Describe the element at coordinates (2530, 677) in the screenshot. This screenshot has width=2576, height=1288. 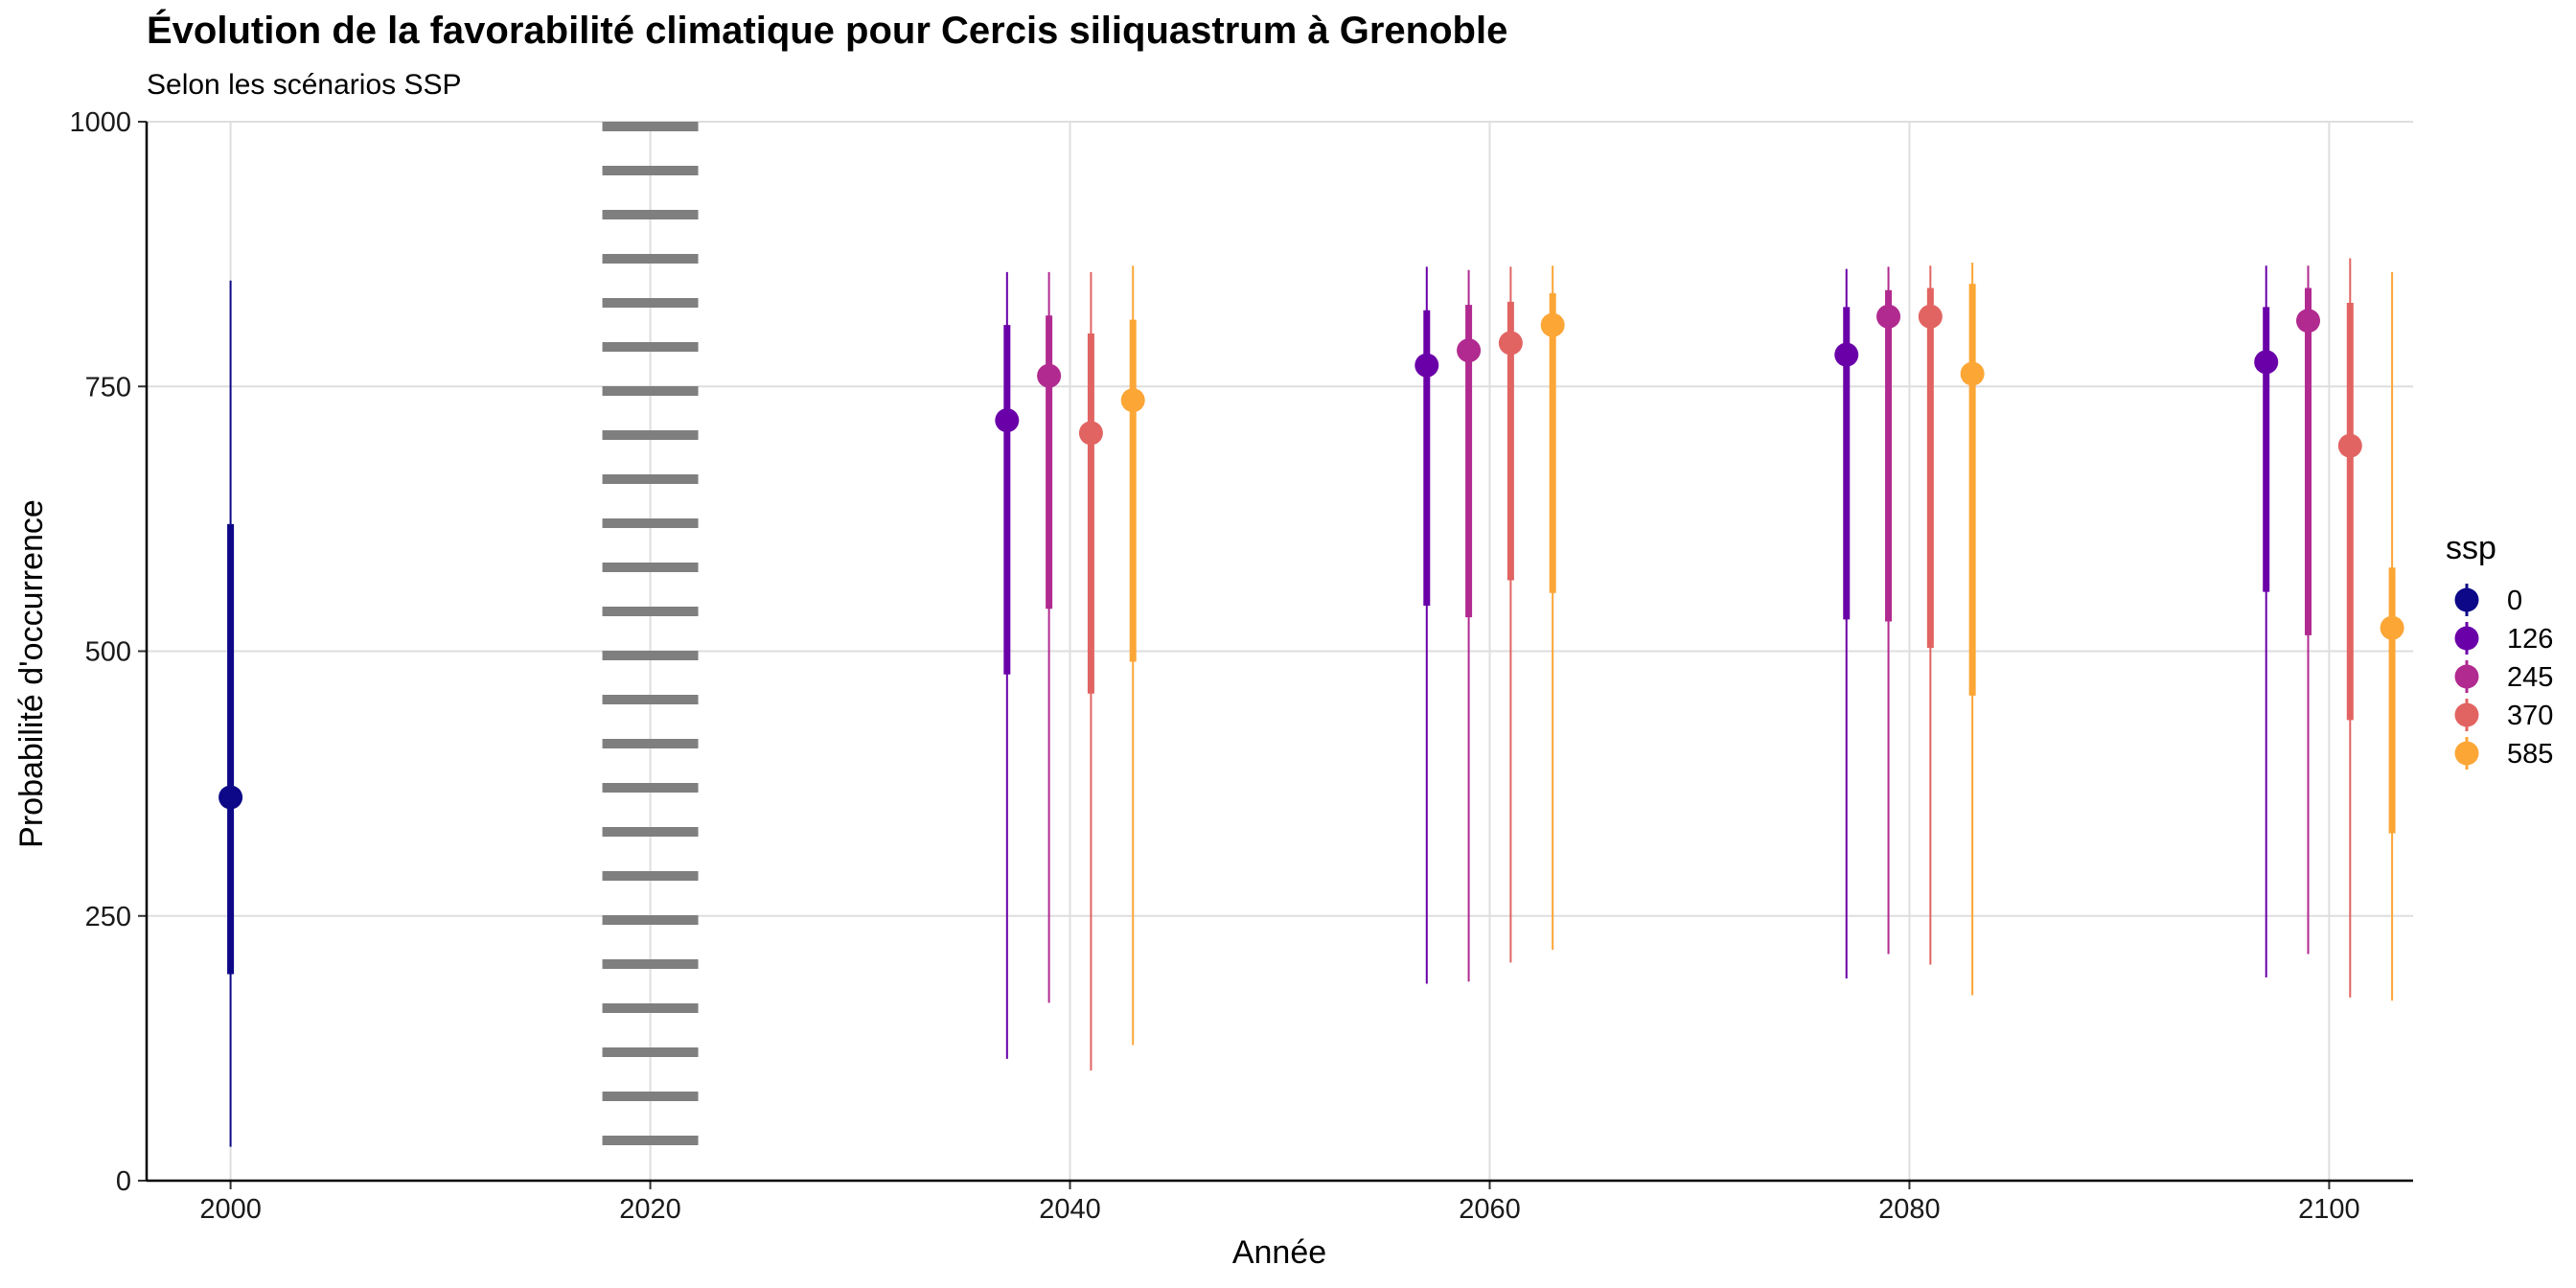
I see `legend-label: 245` at that location.